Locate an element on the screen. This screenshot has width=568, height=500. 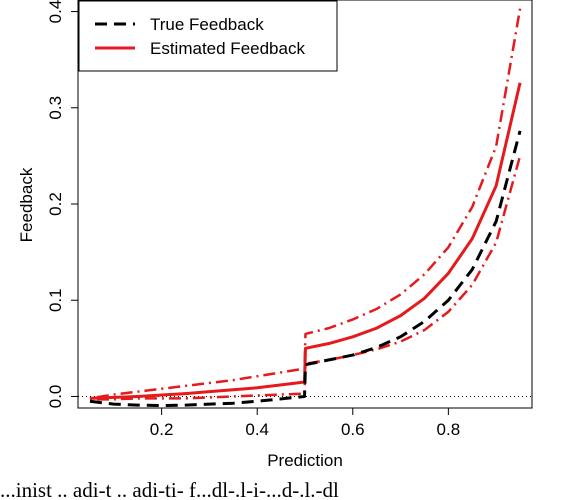
y-axis: 0.0 0.1 0.2 0.3 0.4 is located at coordinates (62, 204).